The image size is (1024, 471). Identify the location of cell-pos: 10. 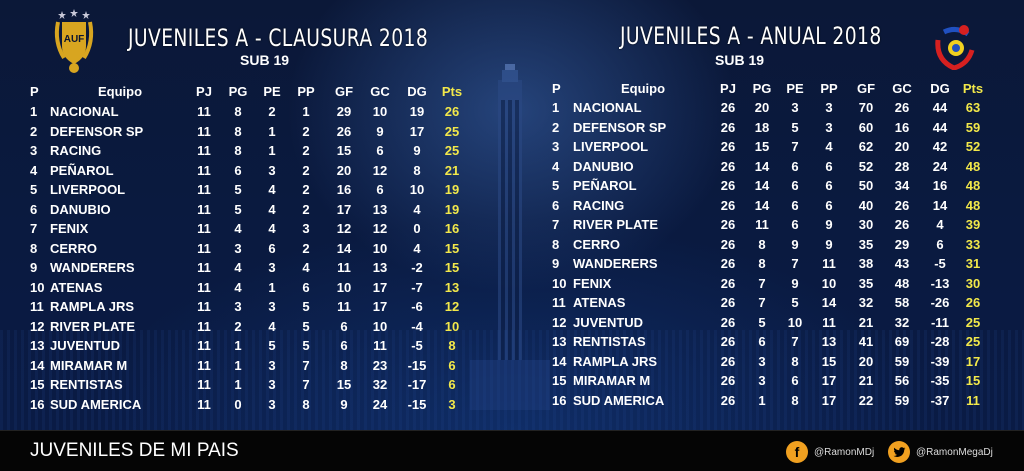
(37, 287).